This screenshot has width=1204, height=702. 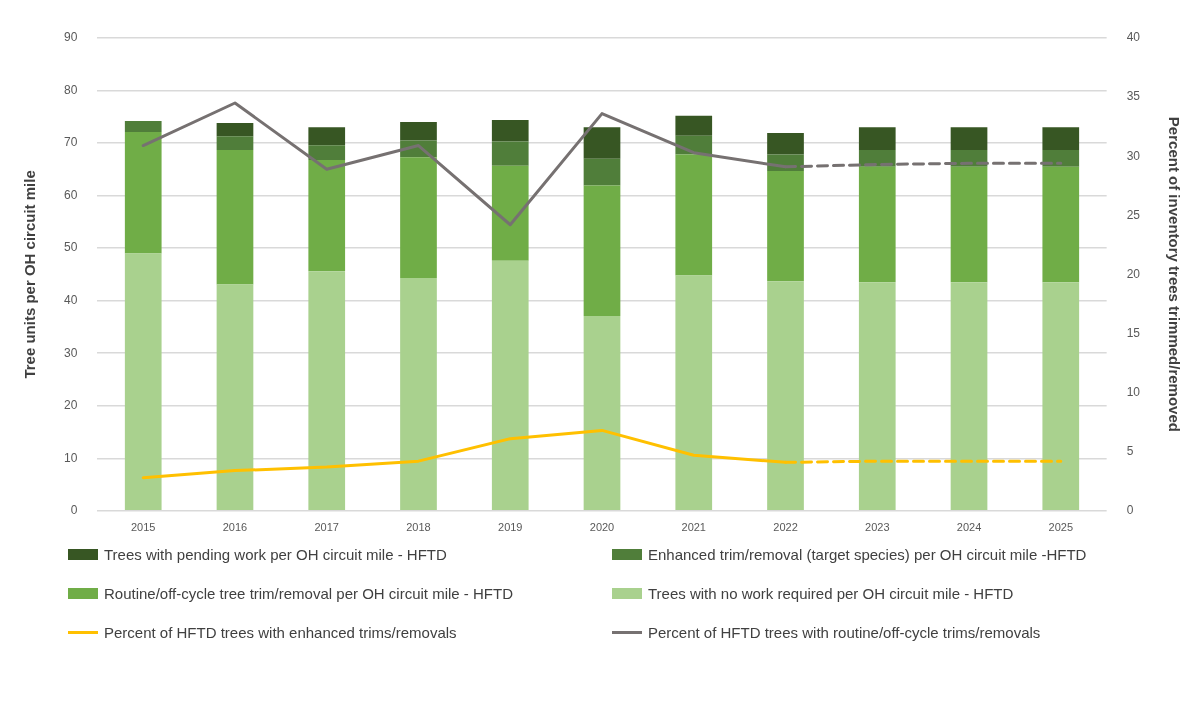 What do you see at coordinates (70, 247) in the screenshot?
I see `y-tick-label: 50` at bounding box center [70, 247].